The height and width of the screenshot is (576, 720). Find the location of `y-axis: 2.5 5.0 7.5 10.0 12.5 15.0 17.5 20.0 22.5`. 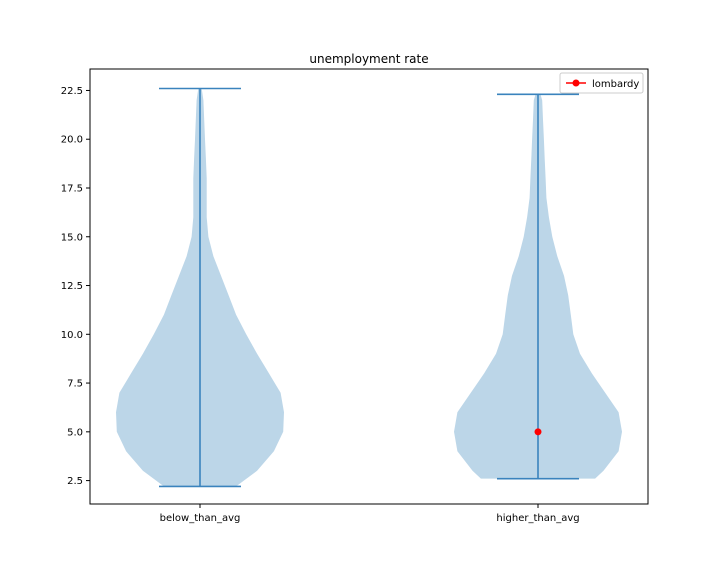

y-axis: 2.5 5.0 7.5 10.0 12.5 15.0 17.5 20.0 22.5 is located at coordinates (75, 286).